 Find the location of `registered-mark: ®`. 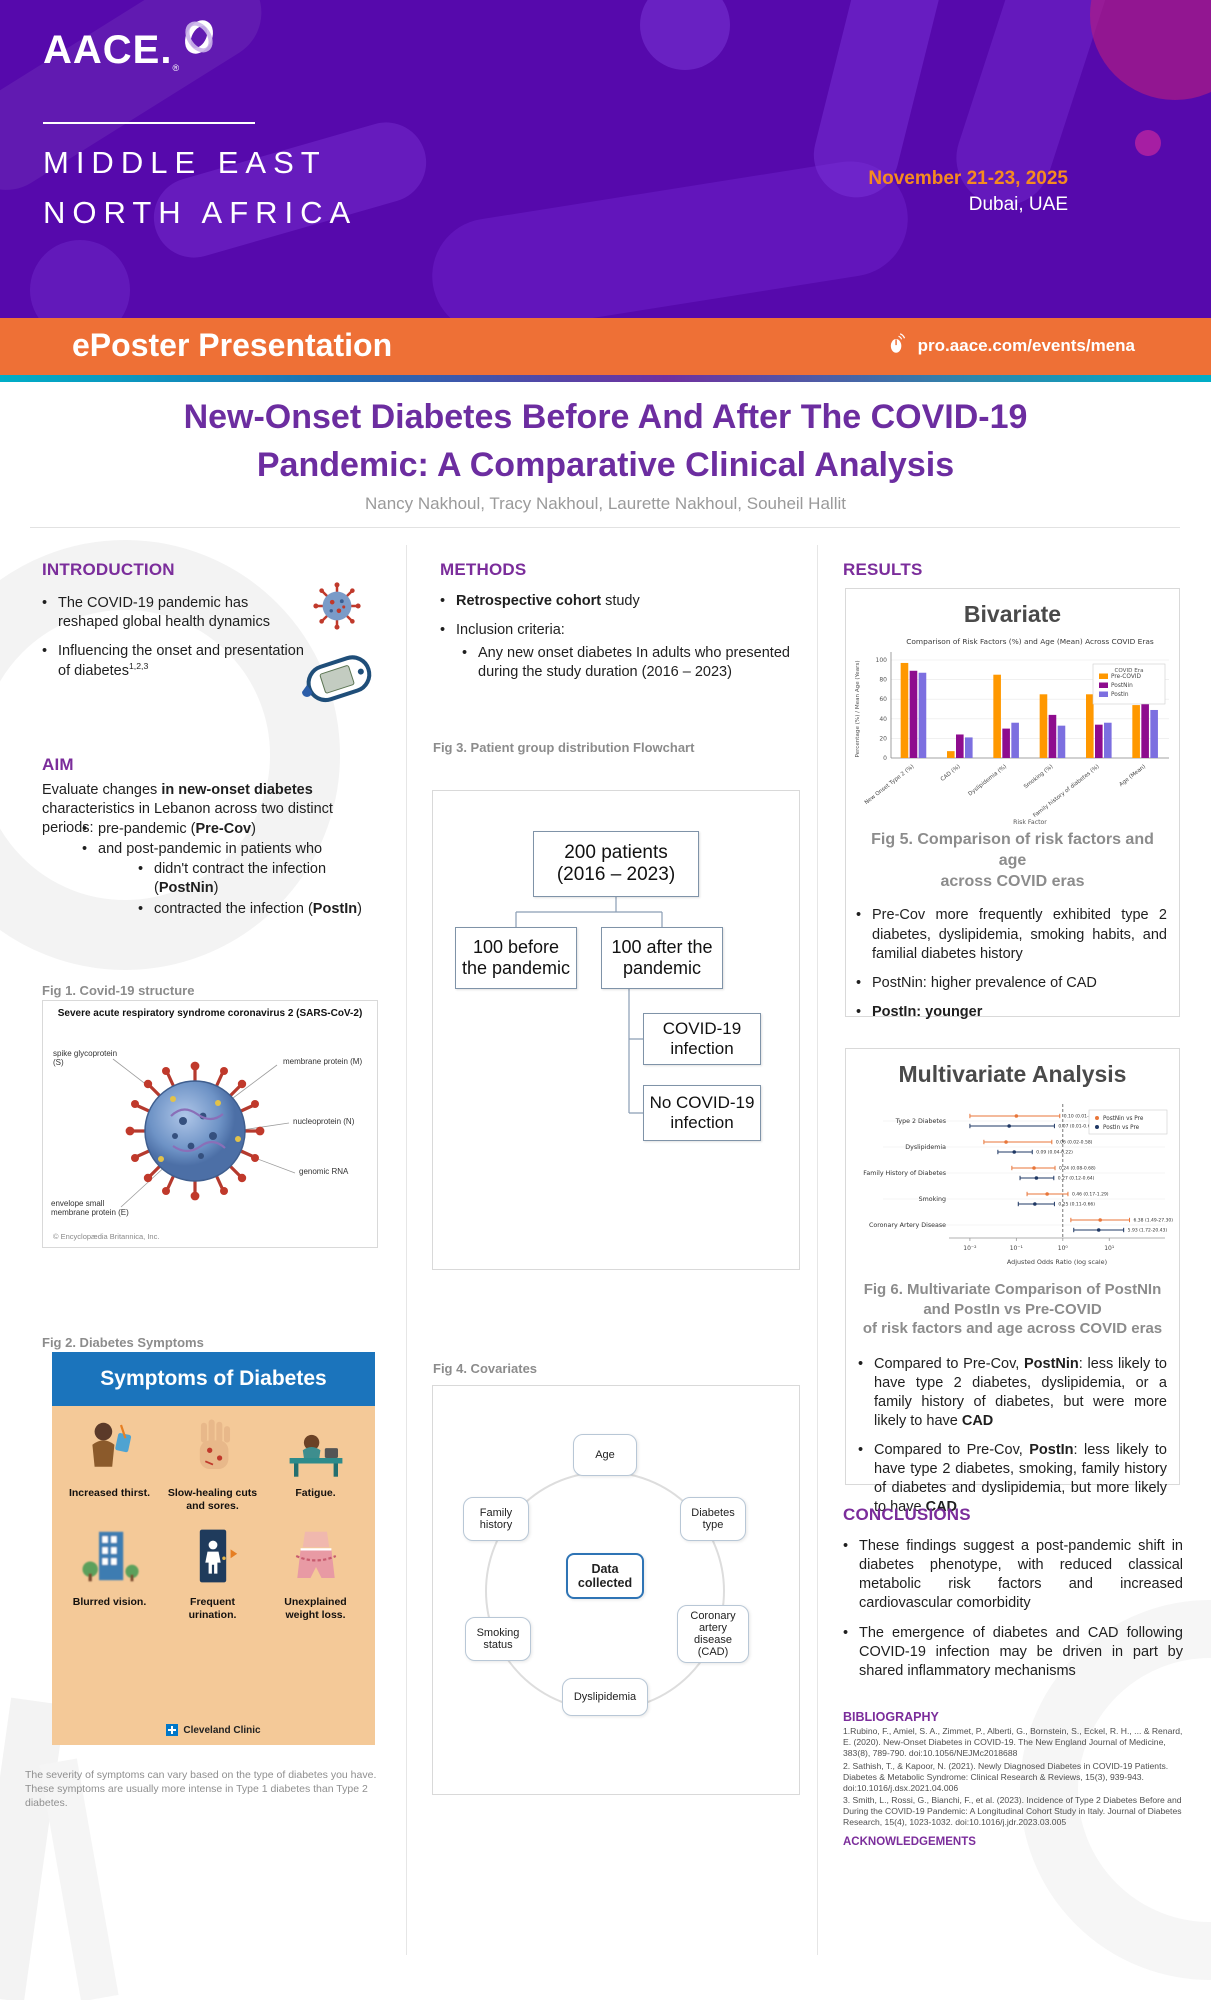

registered-mark: ® is located at coordinates (176, 68).